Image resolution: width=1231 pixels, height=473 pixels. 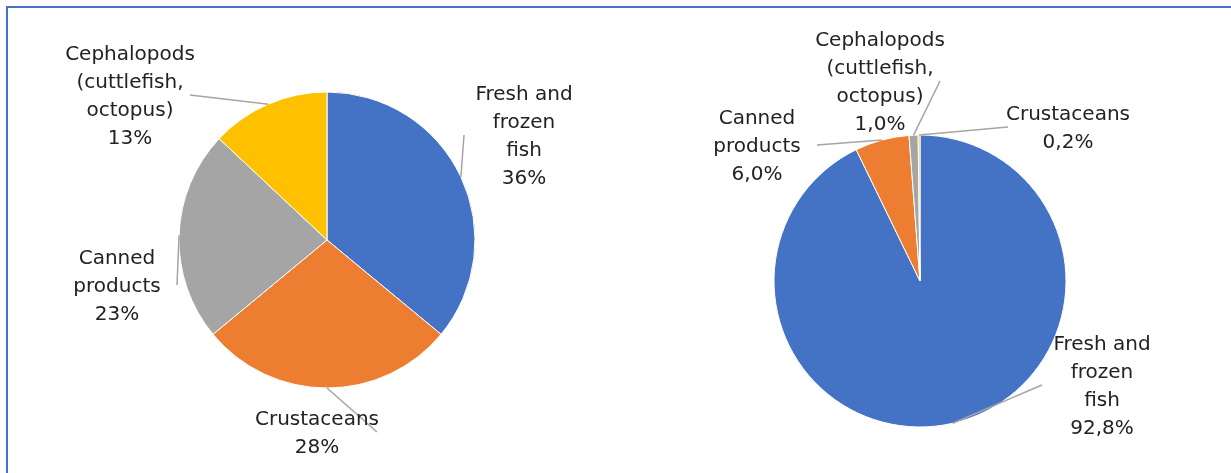 What do you see at coordinates (117, 313) in the screenshot?
I see `data-label: 23%` at bounding box center [117, 313].